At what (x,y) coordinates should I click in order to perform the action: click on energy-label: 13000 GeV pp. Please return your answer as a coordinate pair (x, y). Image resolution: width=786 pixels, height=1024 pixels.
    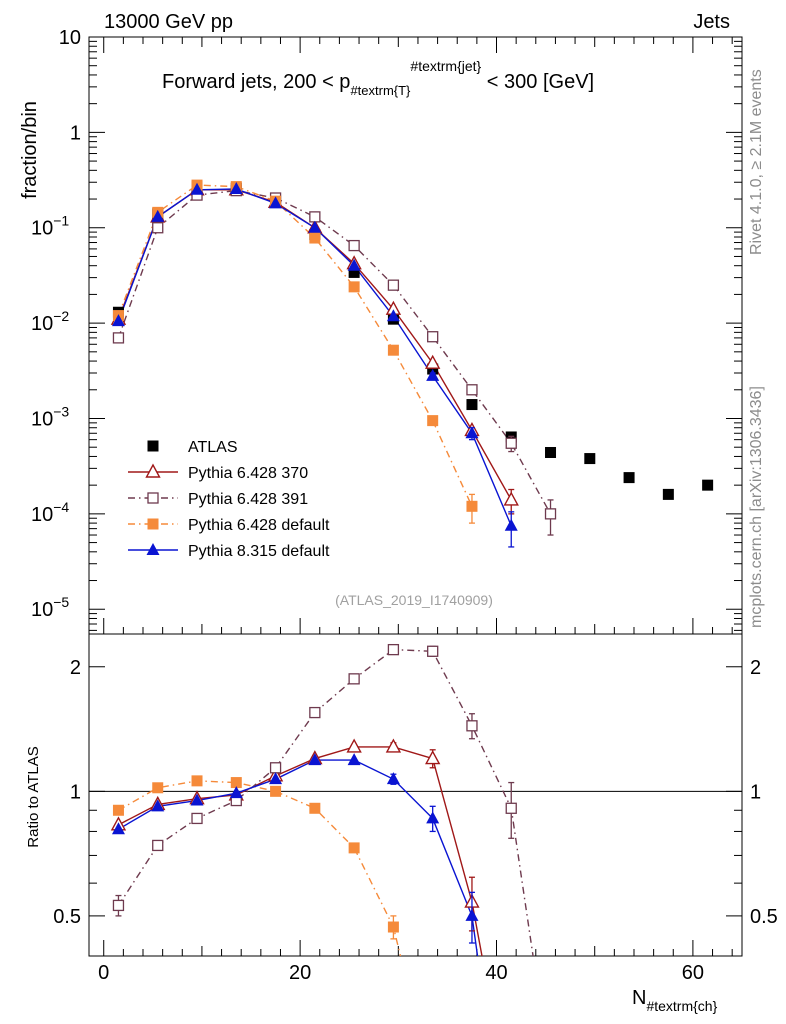
    Looking at the image, I should click on (168, 22).